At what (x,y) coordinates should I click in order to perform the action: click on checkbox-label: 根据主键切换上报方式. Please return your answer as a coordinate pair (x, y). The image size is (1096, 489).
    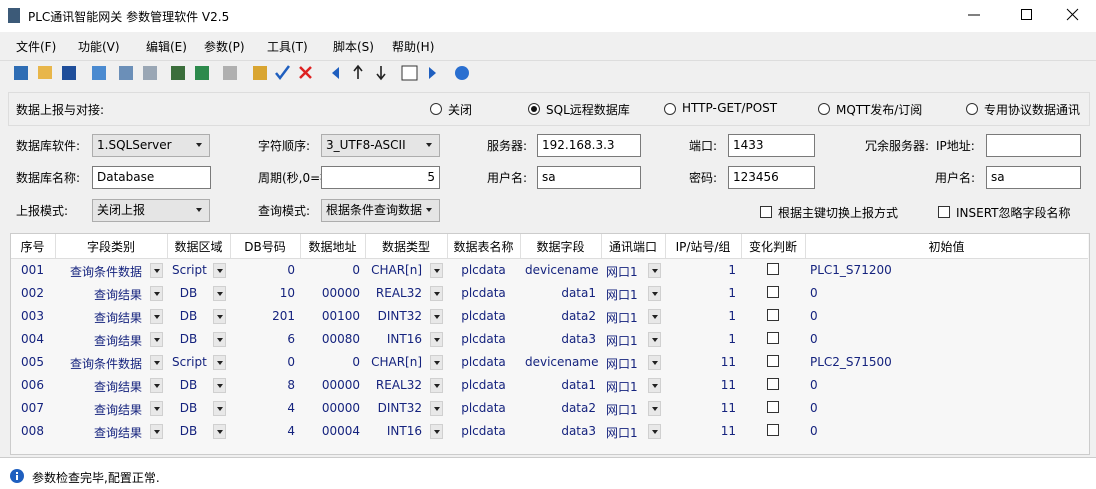
    Looking at the image, I should click on (838, 213).